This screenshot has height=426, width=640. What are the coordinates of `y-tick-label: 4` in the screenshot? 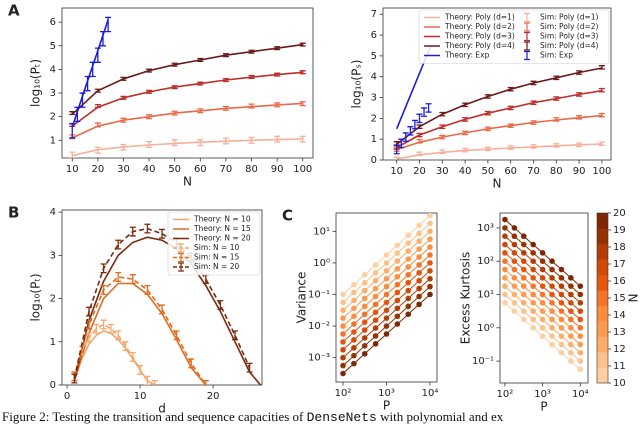 It's located at (374, 77).